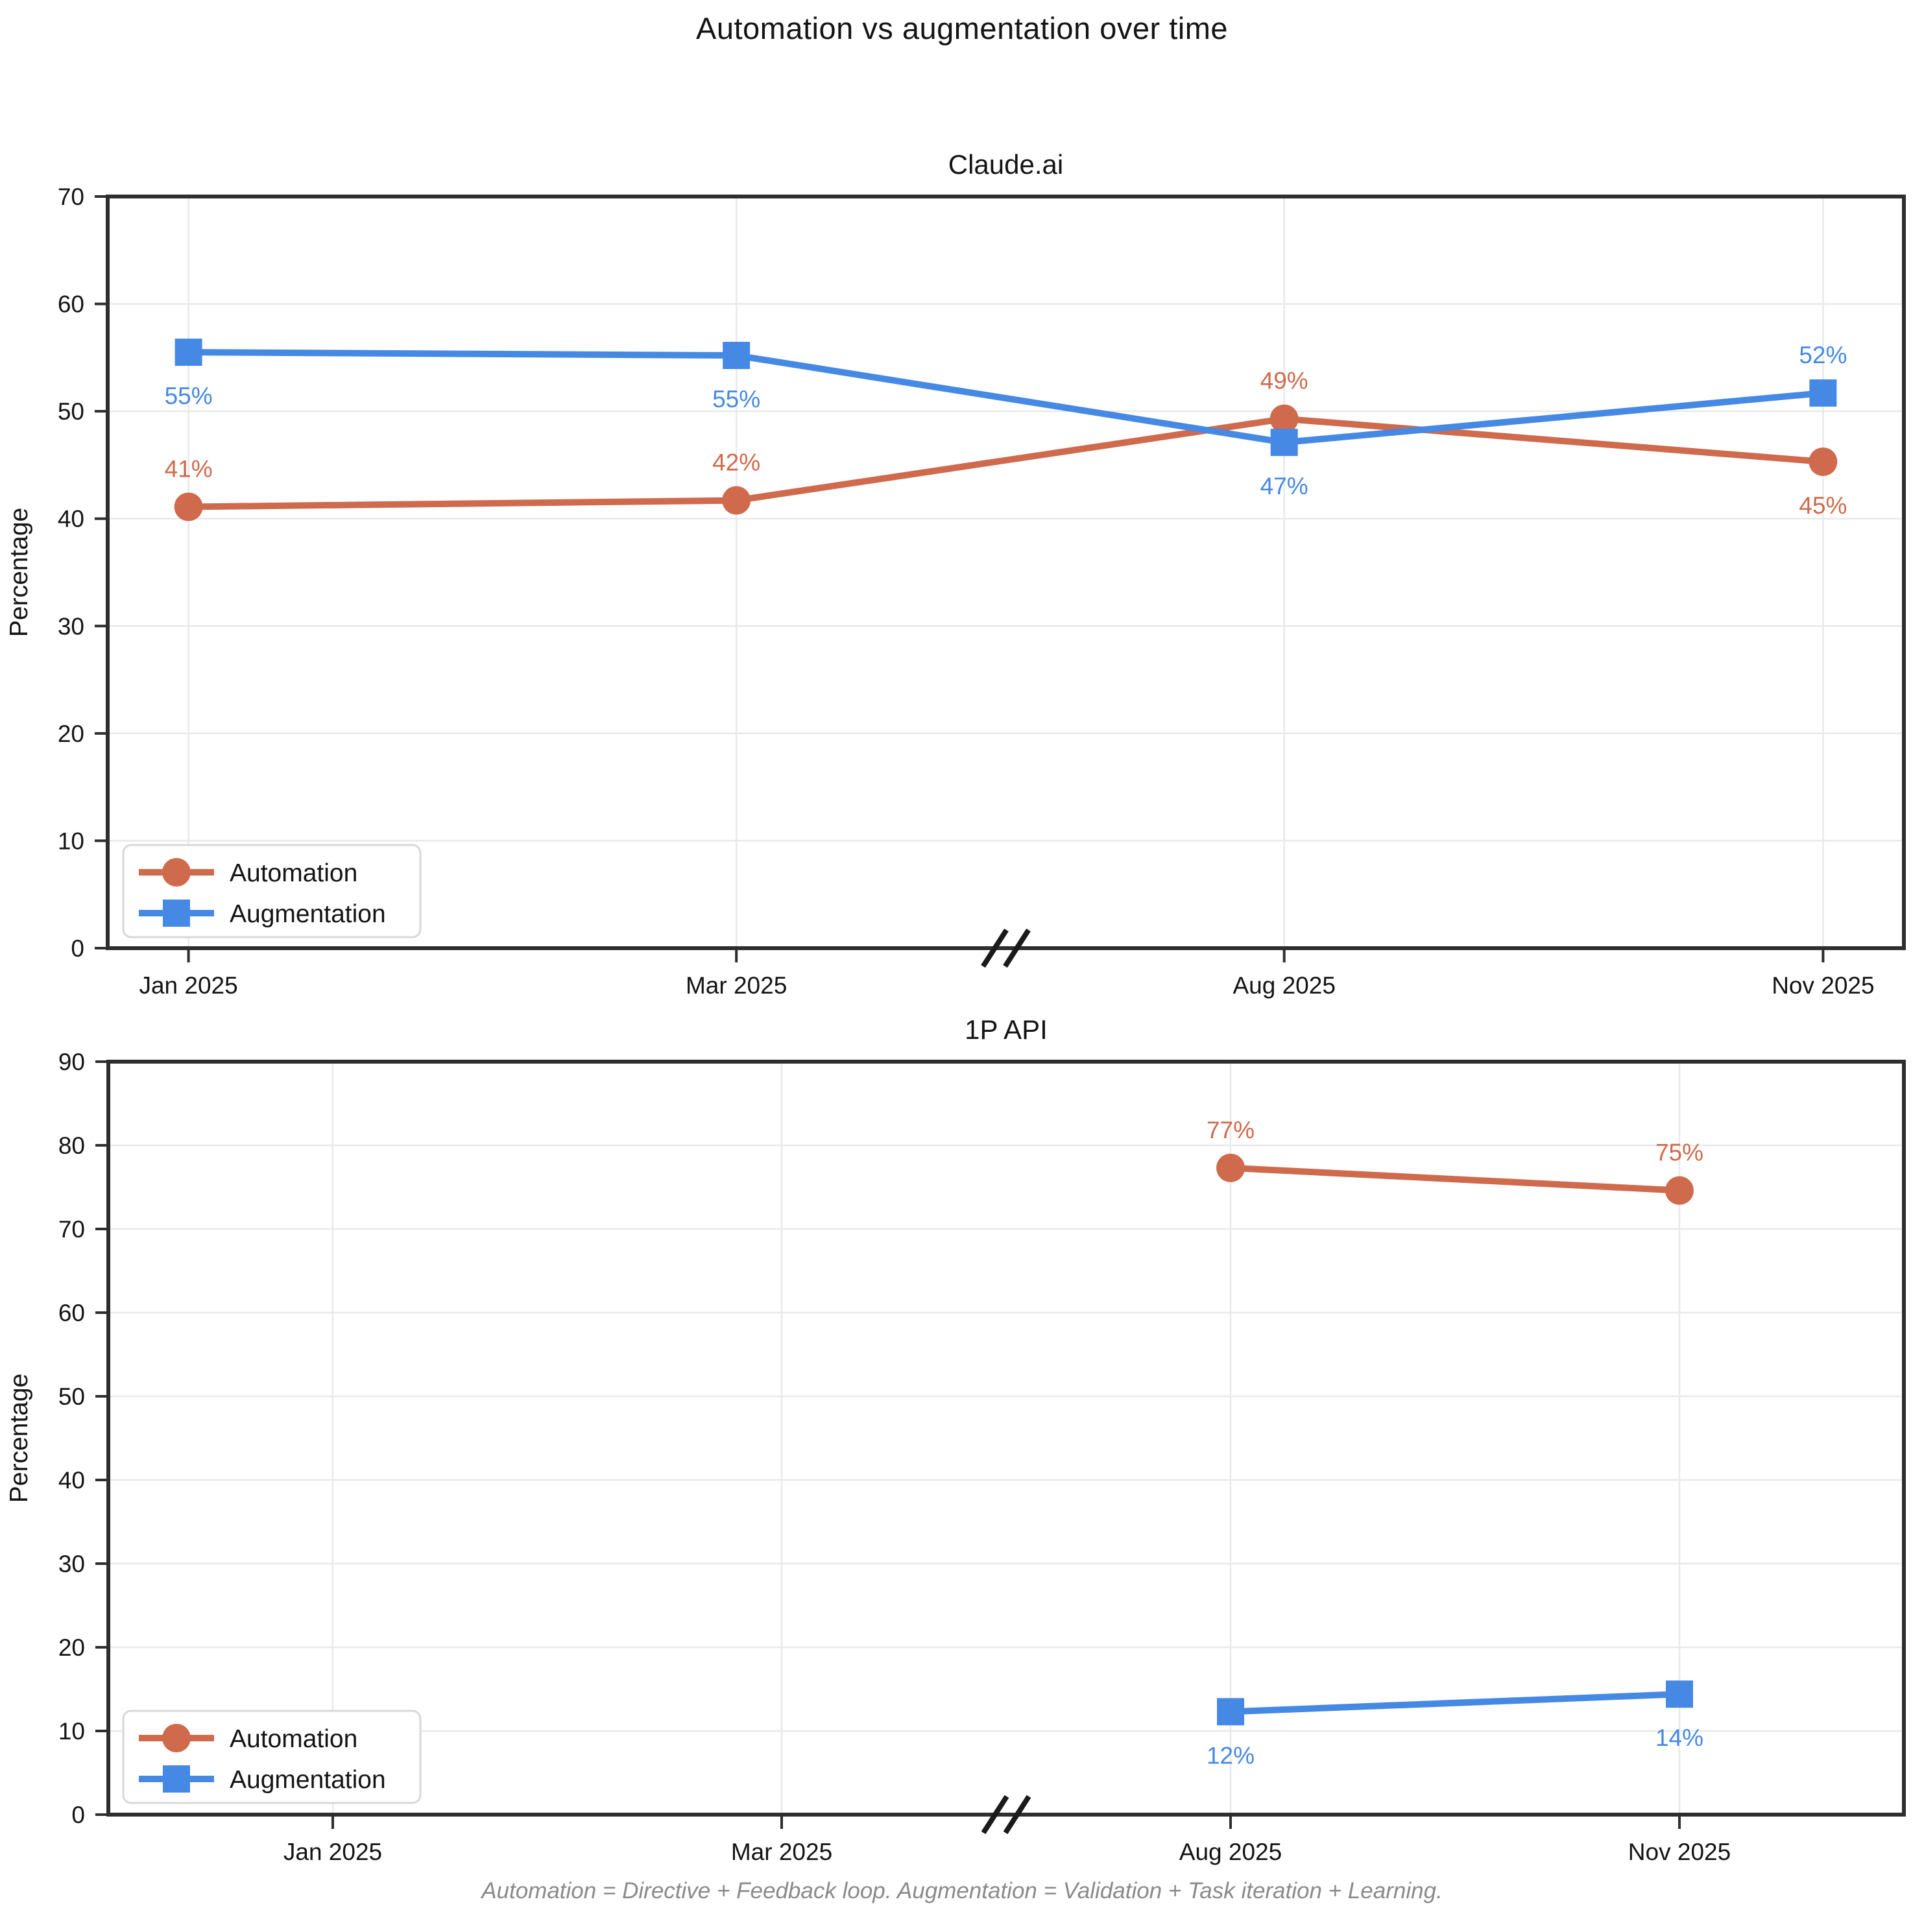 The image size is (1924, 1932). I want to click on data-point-label: 14%, so click(1679, 1737).